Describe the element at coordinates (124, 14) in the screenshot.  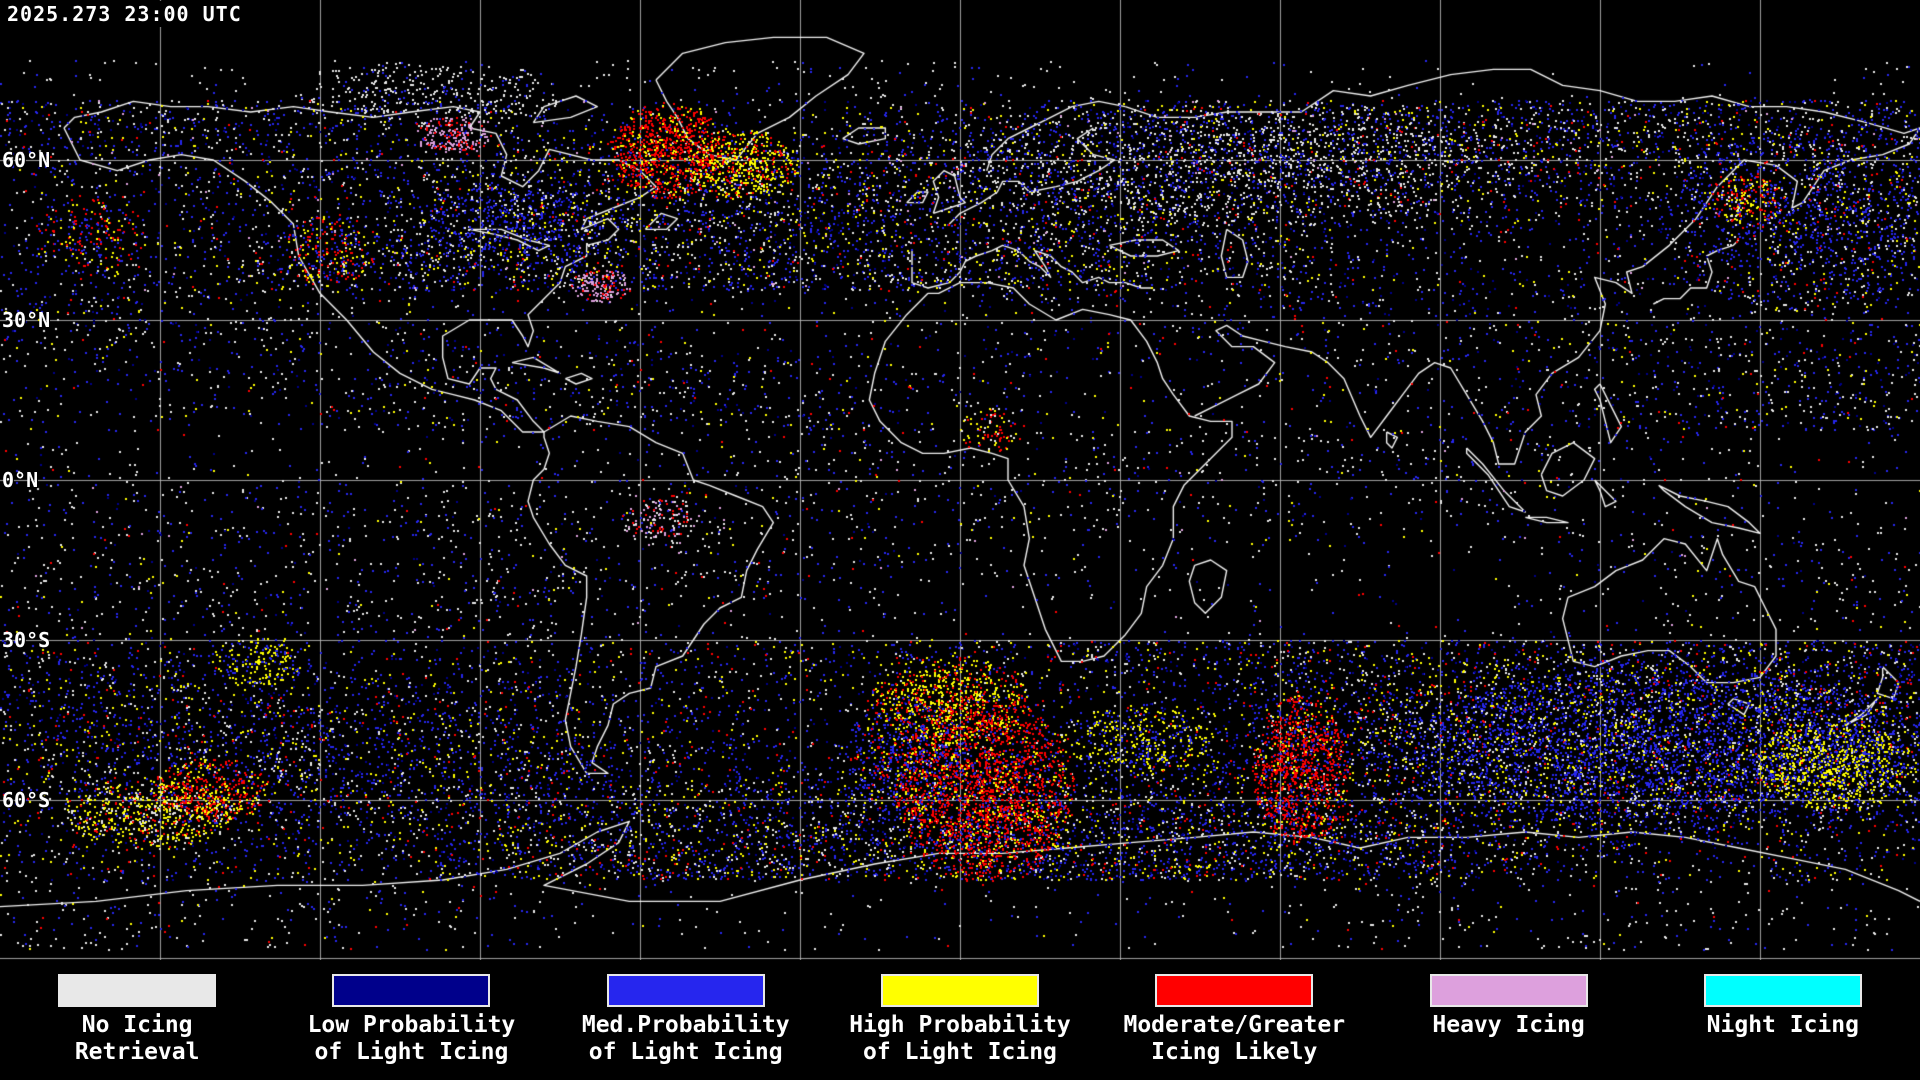
I see `timestamp-label: 2025.273 23:00 UTC` at that location.